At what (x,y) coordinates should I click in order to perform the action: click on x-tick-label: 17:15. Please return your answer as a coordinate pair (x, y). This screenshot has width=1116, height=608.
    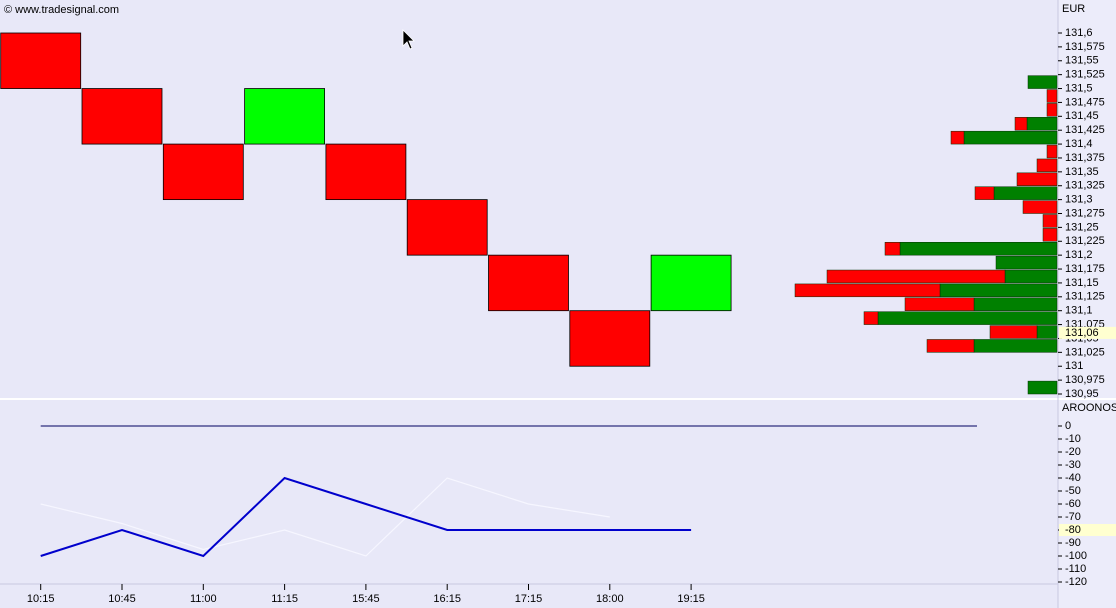
    Looking at the image, I should click on (529, 599).